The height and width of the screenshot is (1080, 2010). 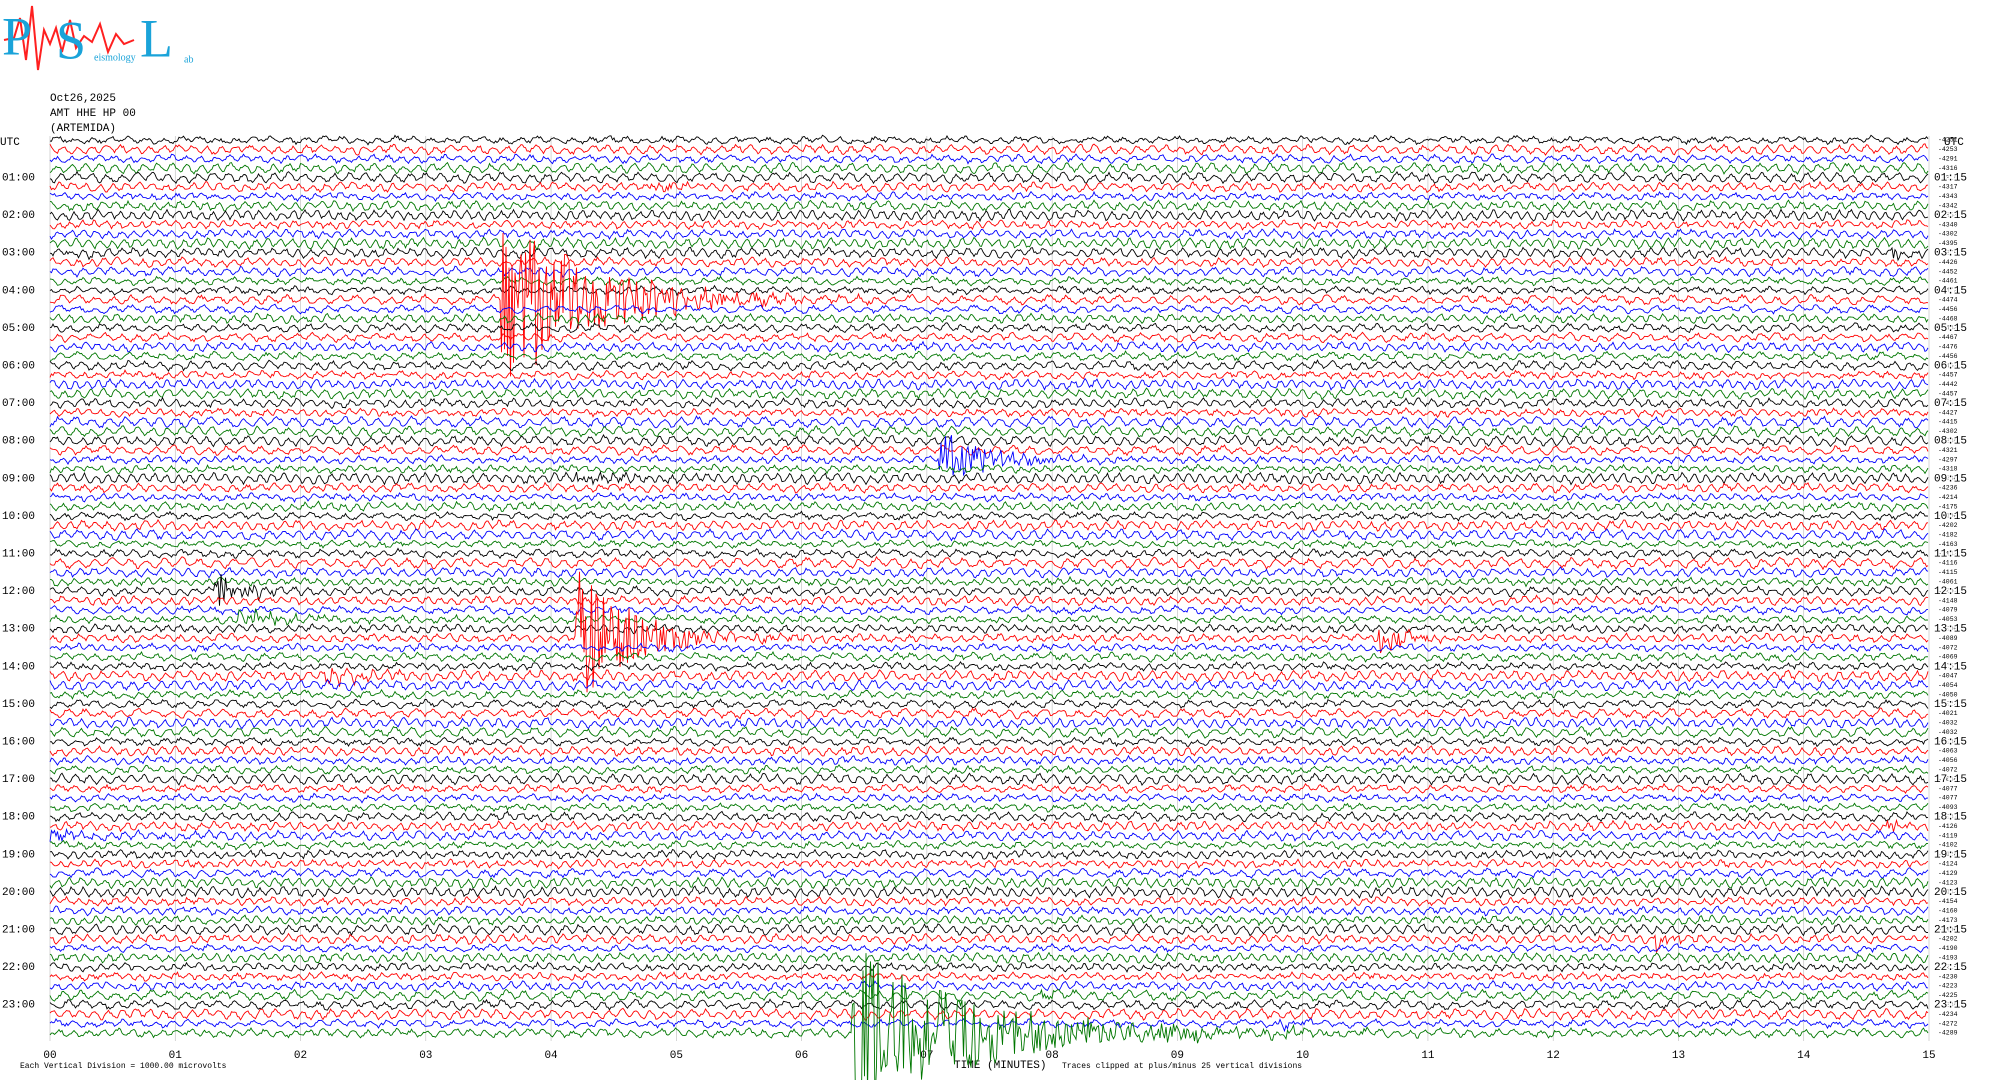 I want to click on trace-offset: -4047, so click(x=1948, y=676).